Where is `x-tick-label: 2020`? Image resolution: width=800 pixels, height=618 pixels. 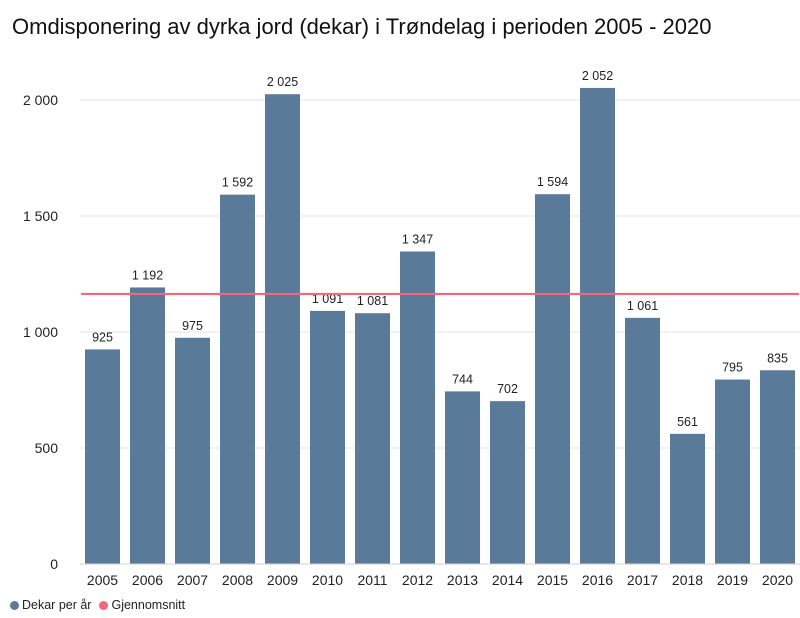 x-tick-label: 2020 is located at coordinates (777, 580).